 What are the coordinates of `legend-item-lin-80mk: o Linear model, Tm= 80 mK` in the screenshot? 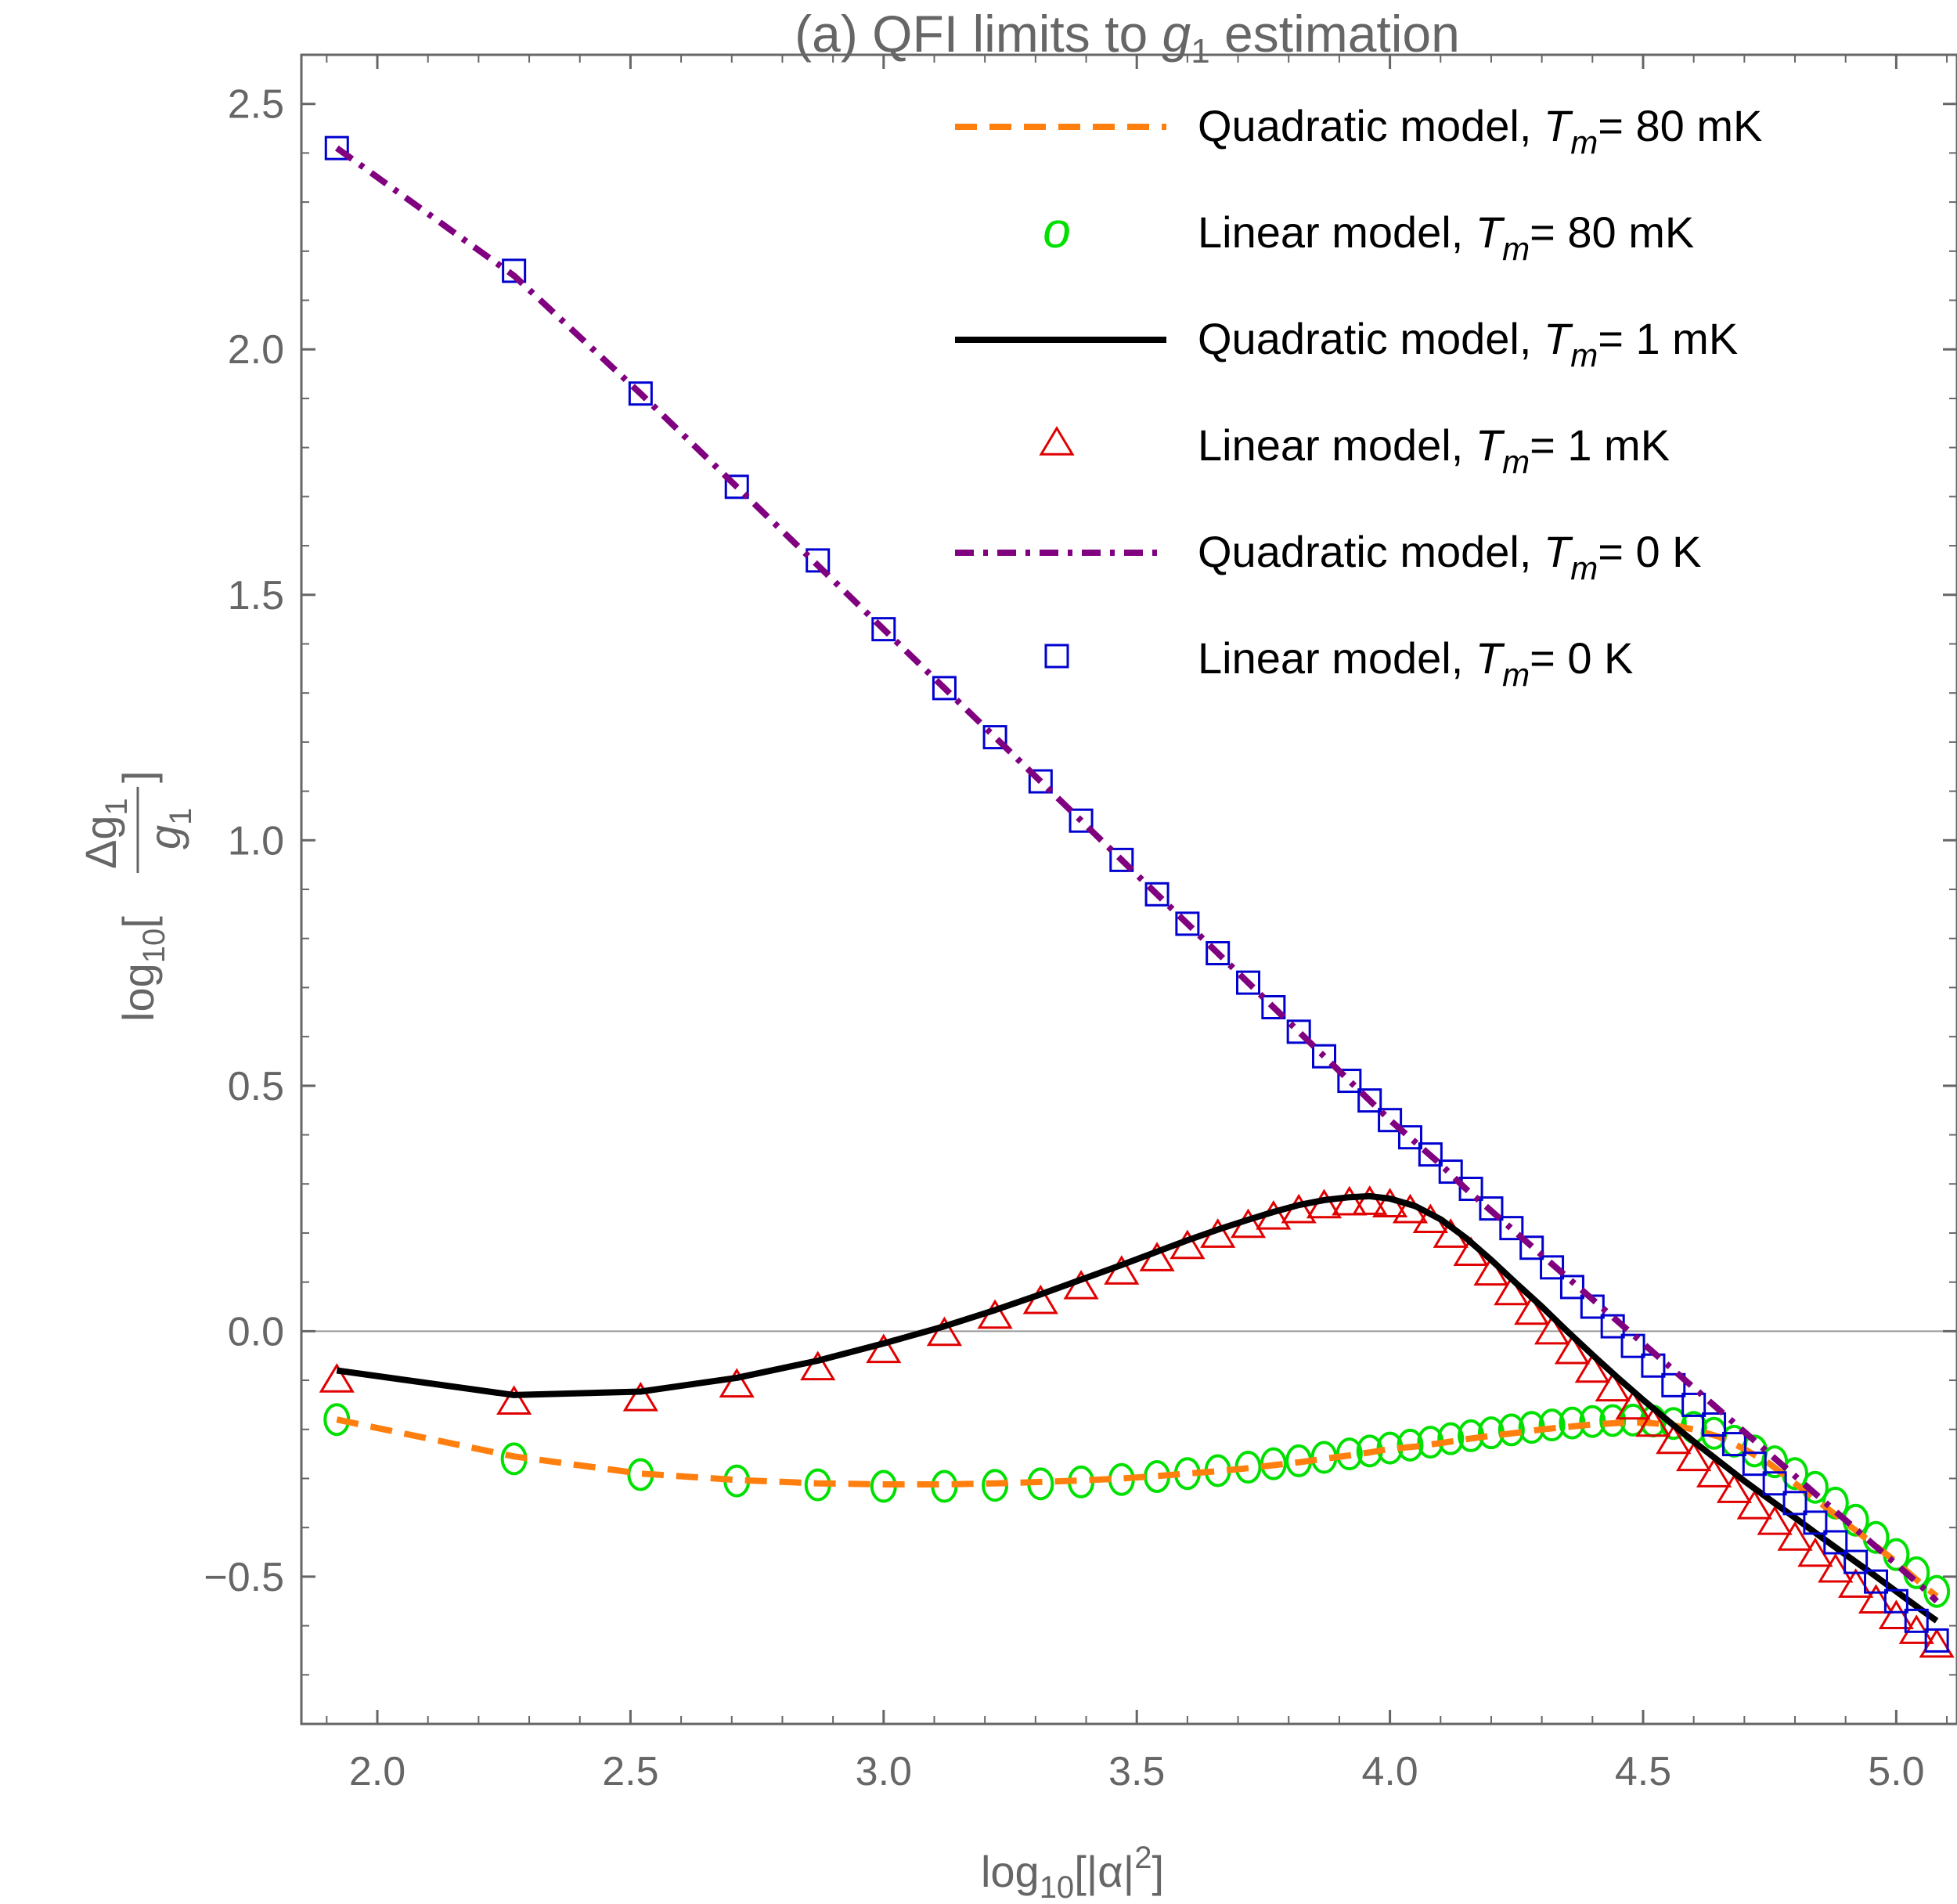 It's located at (1368, 234).